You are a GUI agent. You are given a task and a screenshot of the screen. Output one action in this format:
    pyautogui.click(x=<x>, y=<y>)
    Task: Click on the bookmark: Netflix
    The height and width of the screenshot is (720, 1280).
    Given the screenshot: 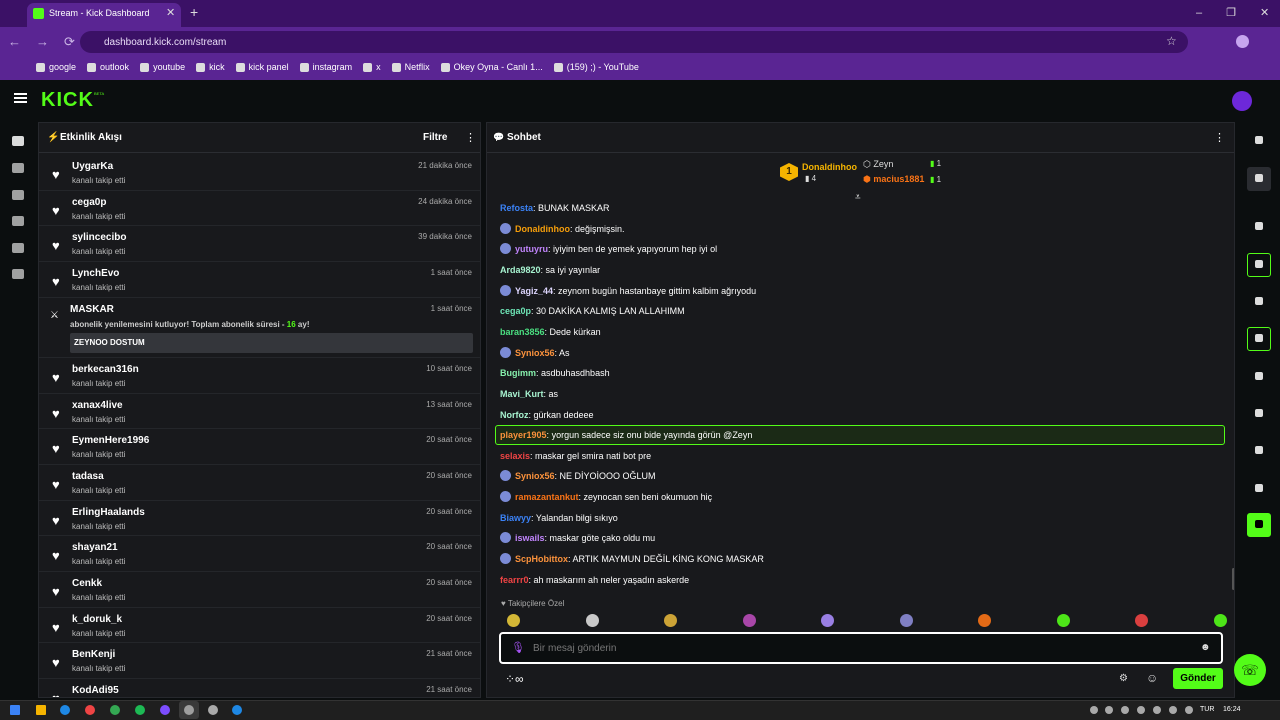 What is the action you would take?
    pyautogui.click(x=410, y=67)
    